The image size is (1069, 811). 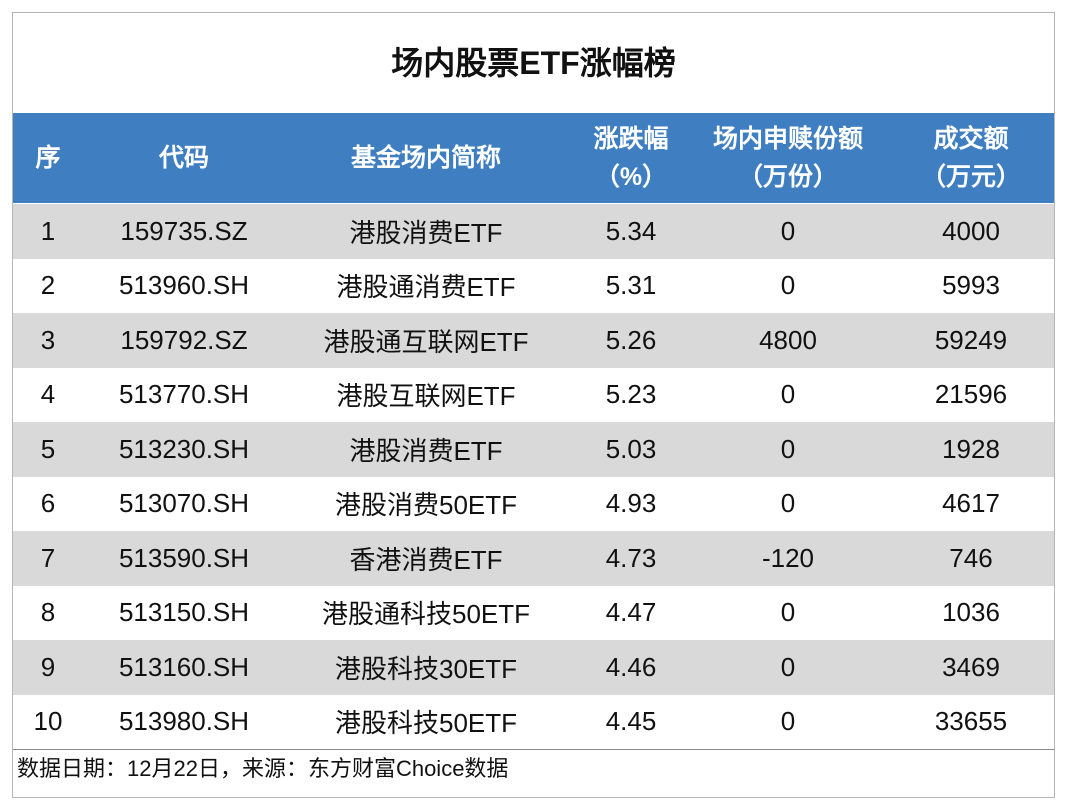 What do you see at coordinates (971, 666) in the screenshot?
I see `table-cell: 3469` at bounding box center [971, 666].